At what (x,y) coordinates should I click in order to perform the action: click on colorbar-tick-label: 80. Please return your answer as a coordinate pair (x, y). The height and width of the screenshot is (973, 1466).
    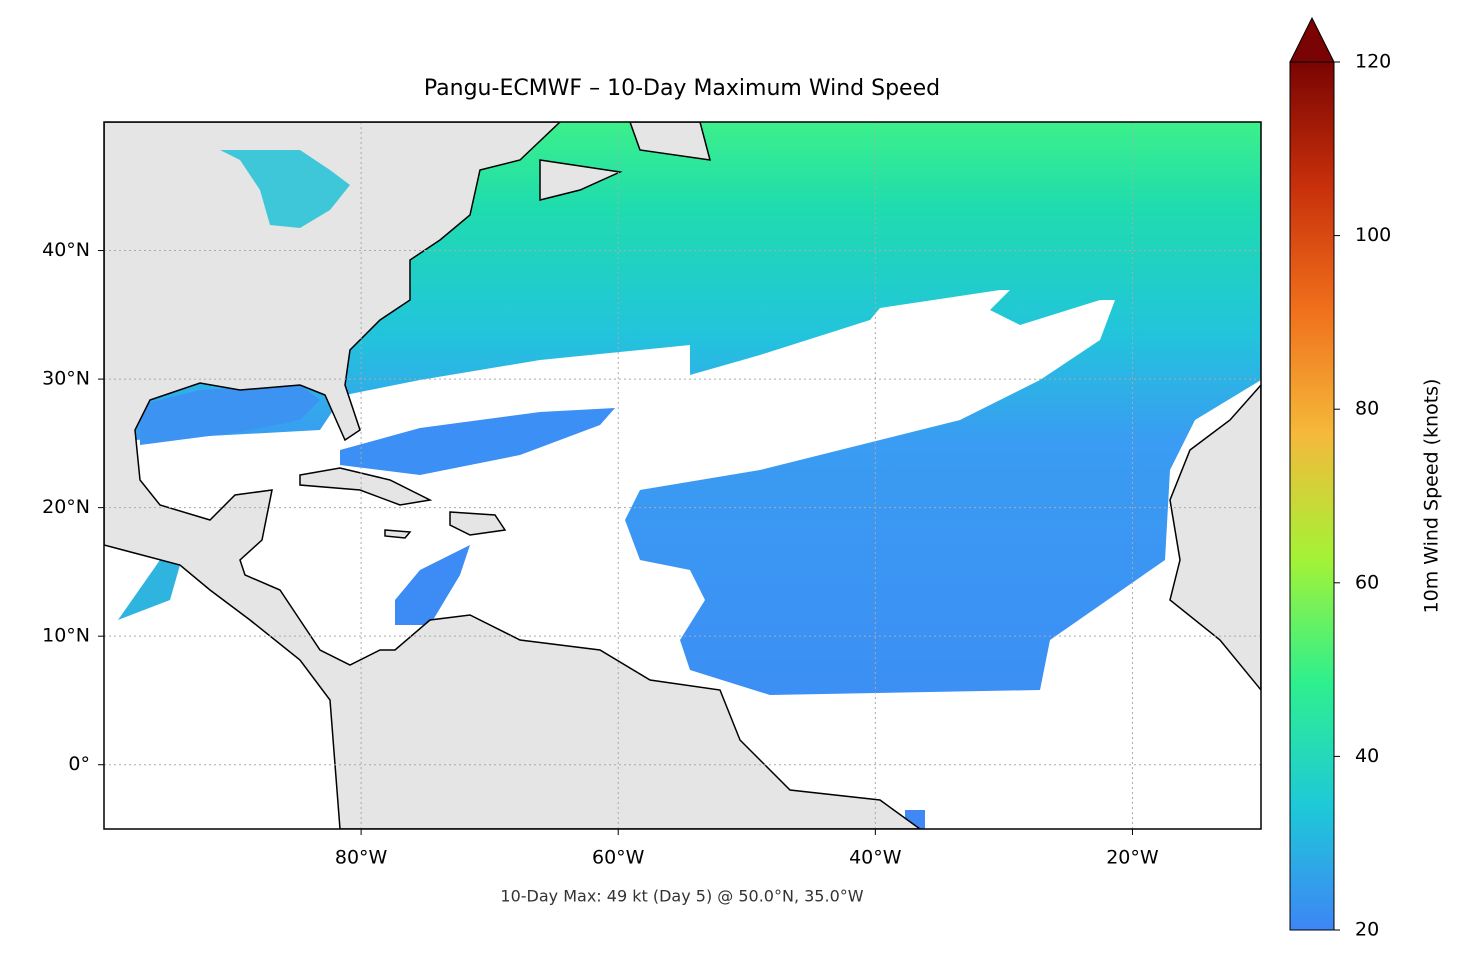
    Looking at the image, I should click on (1367, 409).